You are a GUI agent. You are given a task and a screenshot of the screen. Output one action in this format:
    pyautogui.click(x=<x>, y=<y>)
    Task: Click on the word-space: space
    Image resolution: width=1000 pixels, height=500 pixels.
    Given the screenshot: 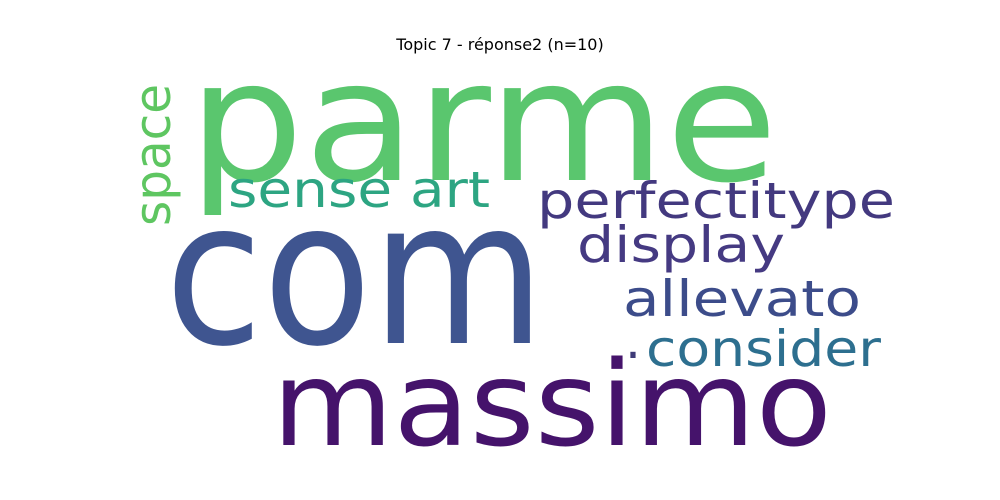 What is the action you would take?
    pyautogui.click(x=153, y=155)
    